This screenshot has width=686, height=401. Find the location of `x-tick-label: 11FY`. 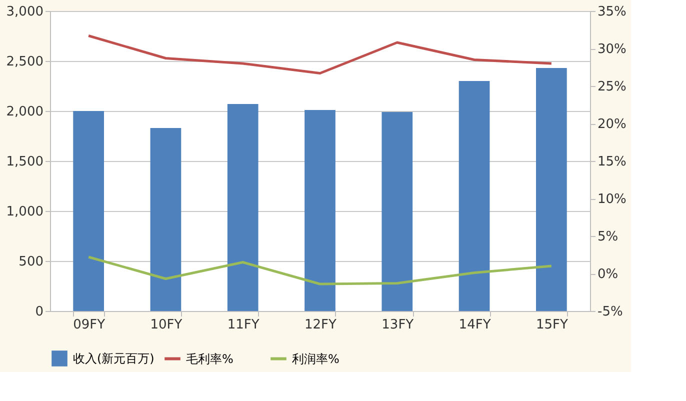

x-tick-label: 11FY is located at coordinates (243, 325).